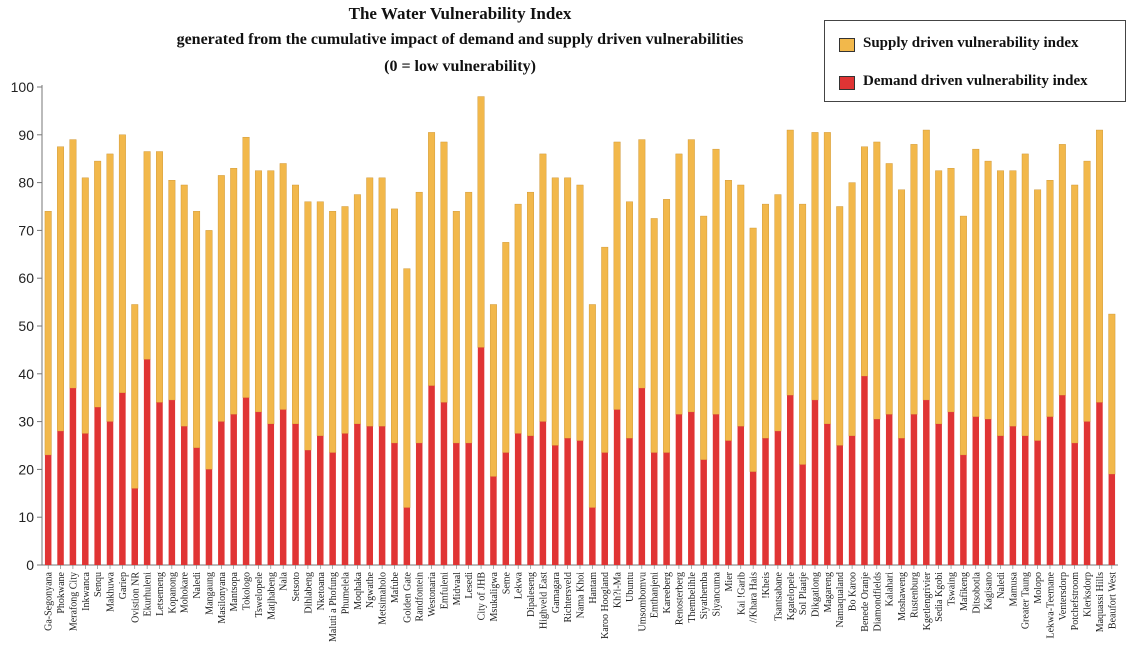  What do you see at coordinates (86, 590) in the screenshot?
I see `x-tick-label: Inkwanca` at bounding box center [86, 590].